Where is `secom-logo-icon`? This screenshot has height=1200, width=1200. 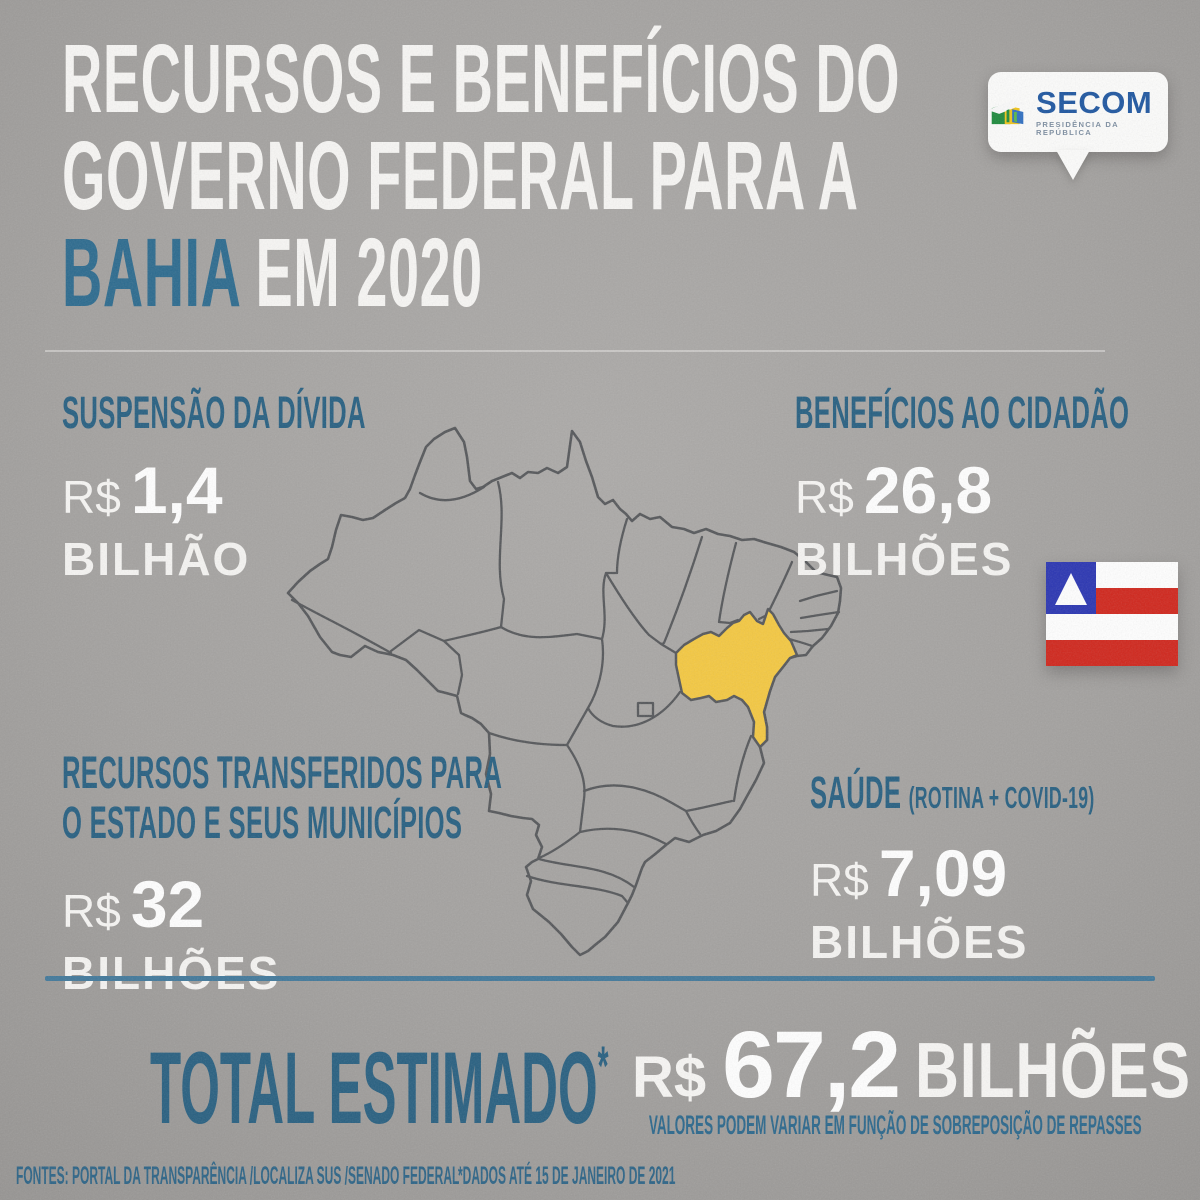
secom-logo-icon is located at coordinates (1007, 112).